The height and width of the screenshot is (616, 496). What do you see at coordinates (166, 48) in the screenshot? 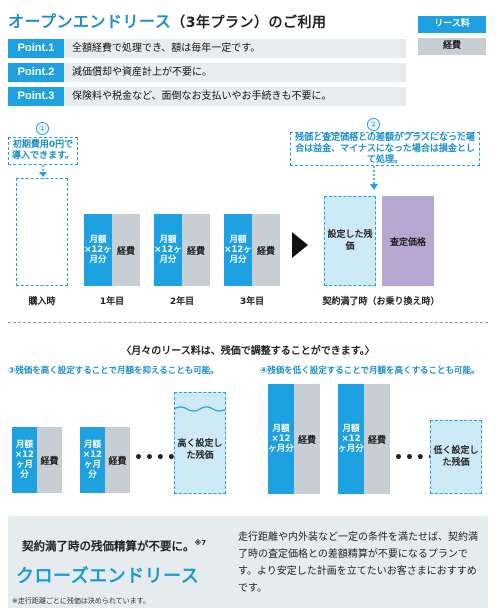
I see `point-text: 全額経費で処理でき、額は毎年一定です。` at bounding box center [166, 48].